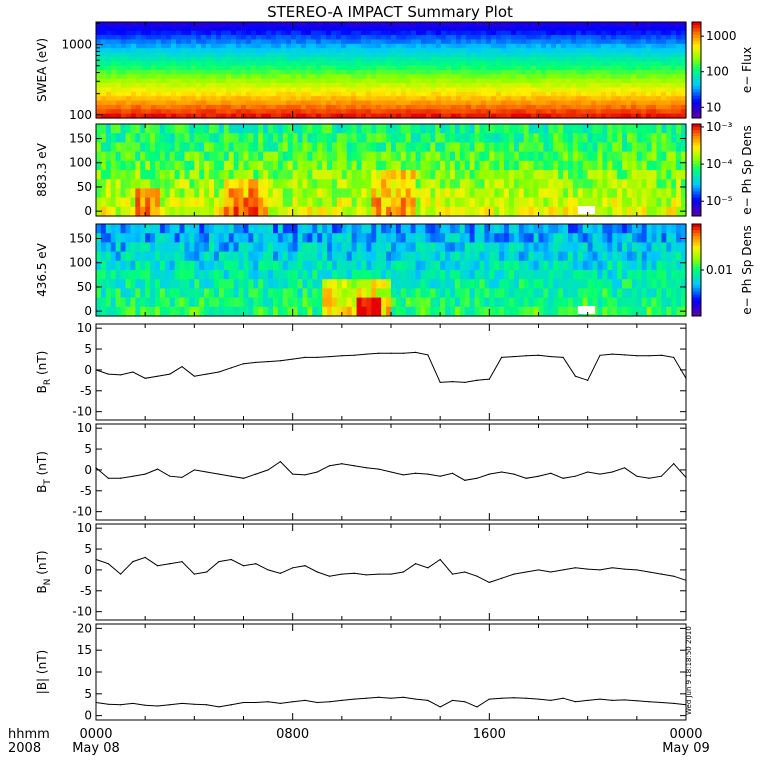  What do you see at coordinates (42, 169) in the screenshot?
I see `y-axis-label: 883.3 eV` at bounding box center [42, 169].